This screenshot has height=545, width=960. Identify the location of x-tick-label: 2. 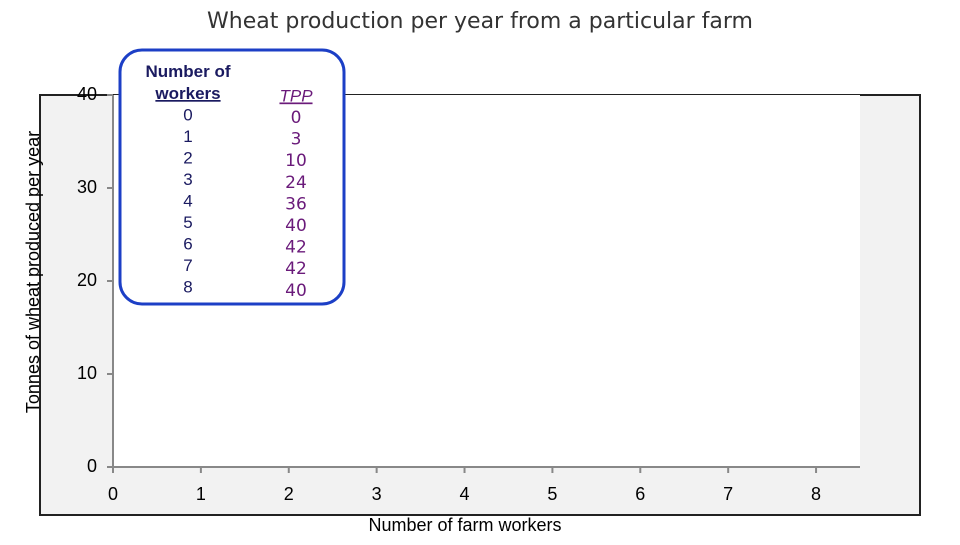
(289, 494).